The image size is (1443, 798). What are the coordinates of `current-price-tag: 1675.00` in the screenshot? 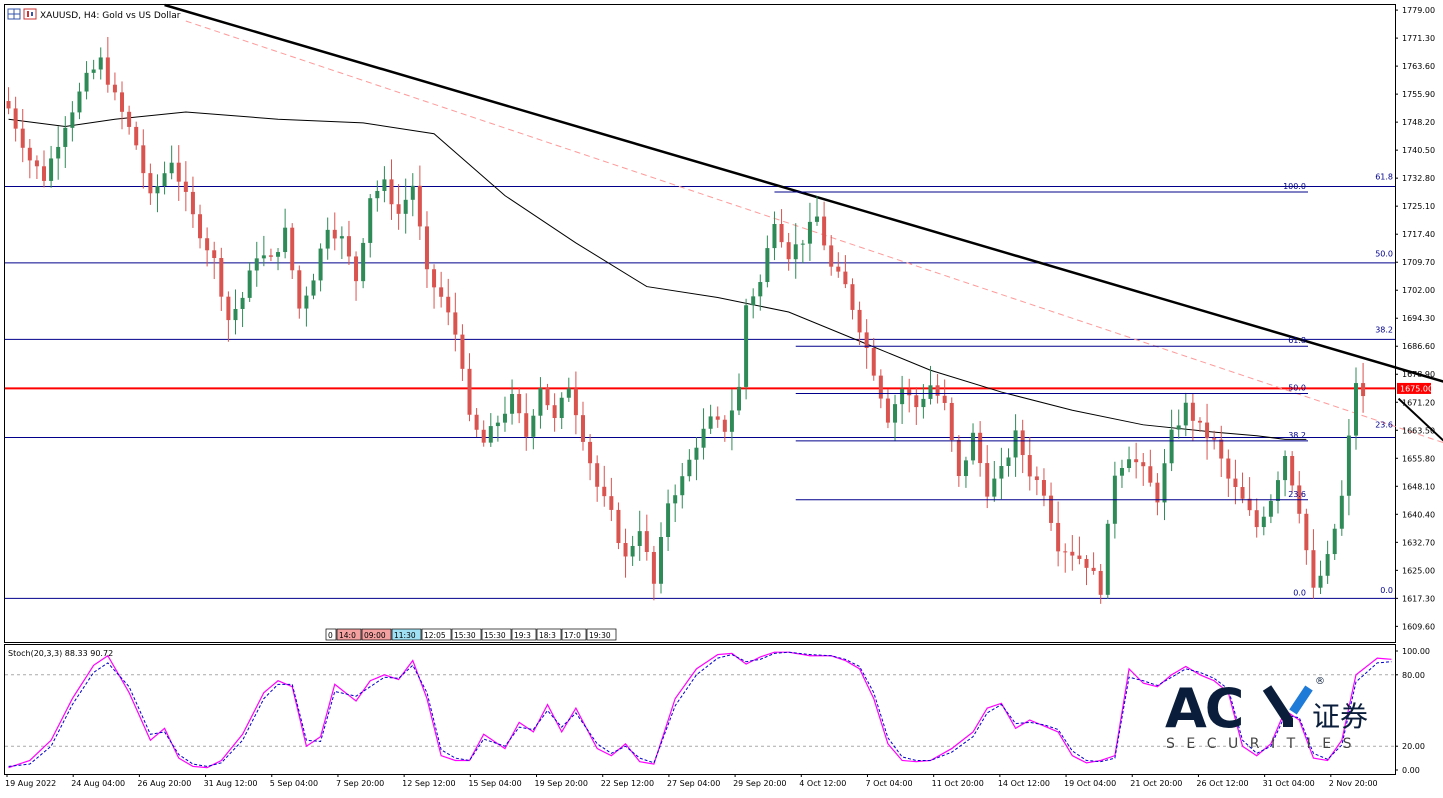 It's located at (1415, 388).